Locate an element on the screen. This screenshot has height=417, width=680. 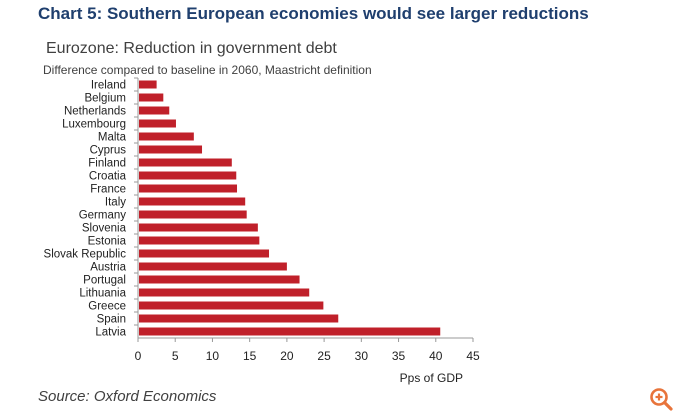
category-label: Germany is located at coordinates (103, 216).